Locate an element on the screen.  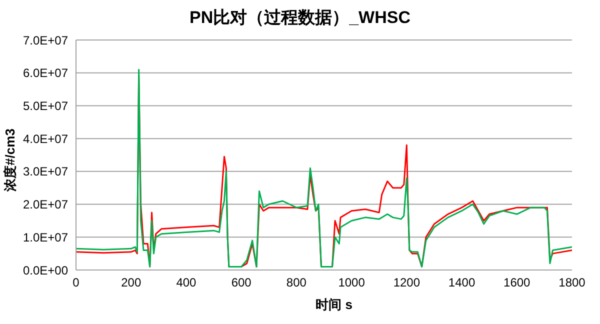
y-tick-label: 1.0E+07 is located at coordinates (45, 237).